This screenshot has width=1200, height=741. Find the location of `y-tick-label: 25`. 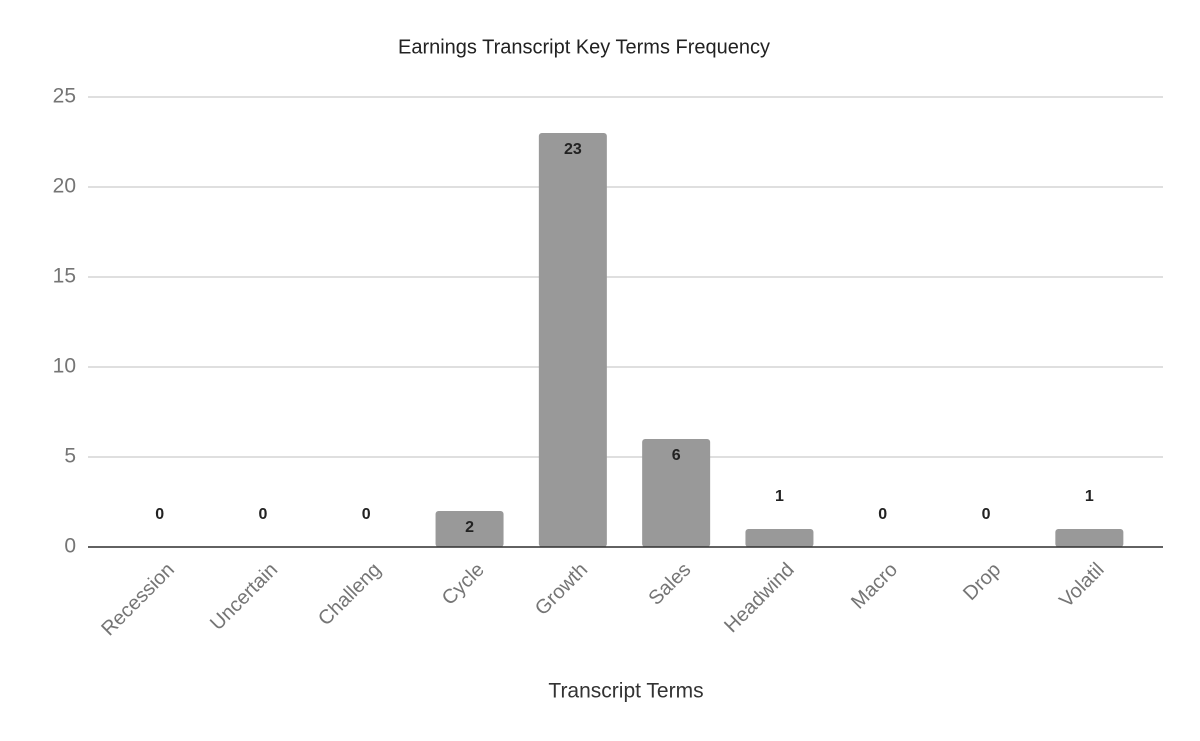

y-tick-label: 25 is located at coordinates (64, 96).